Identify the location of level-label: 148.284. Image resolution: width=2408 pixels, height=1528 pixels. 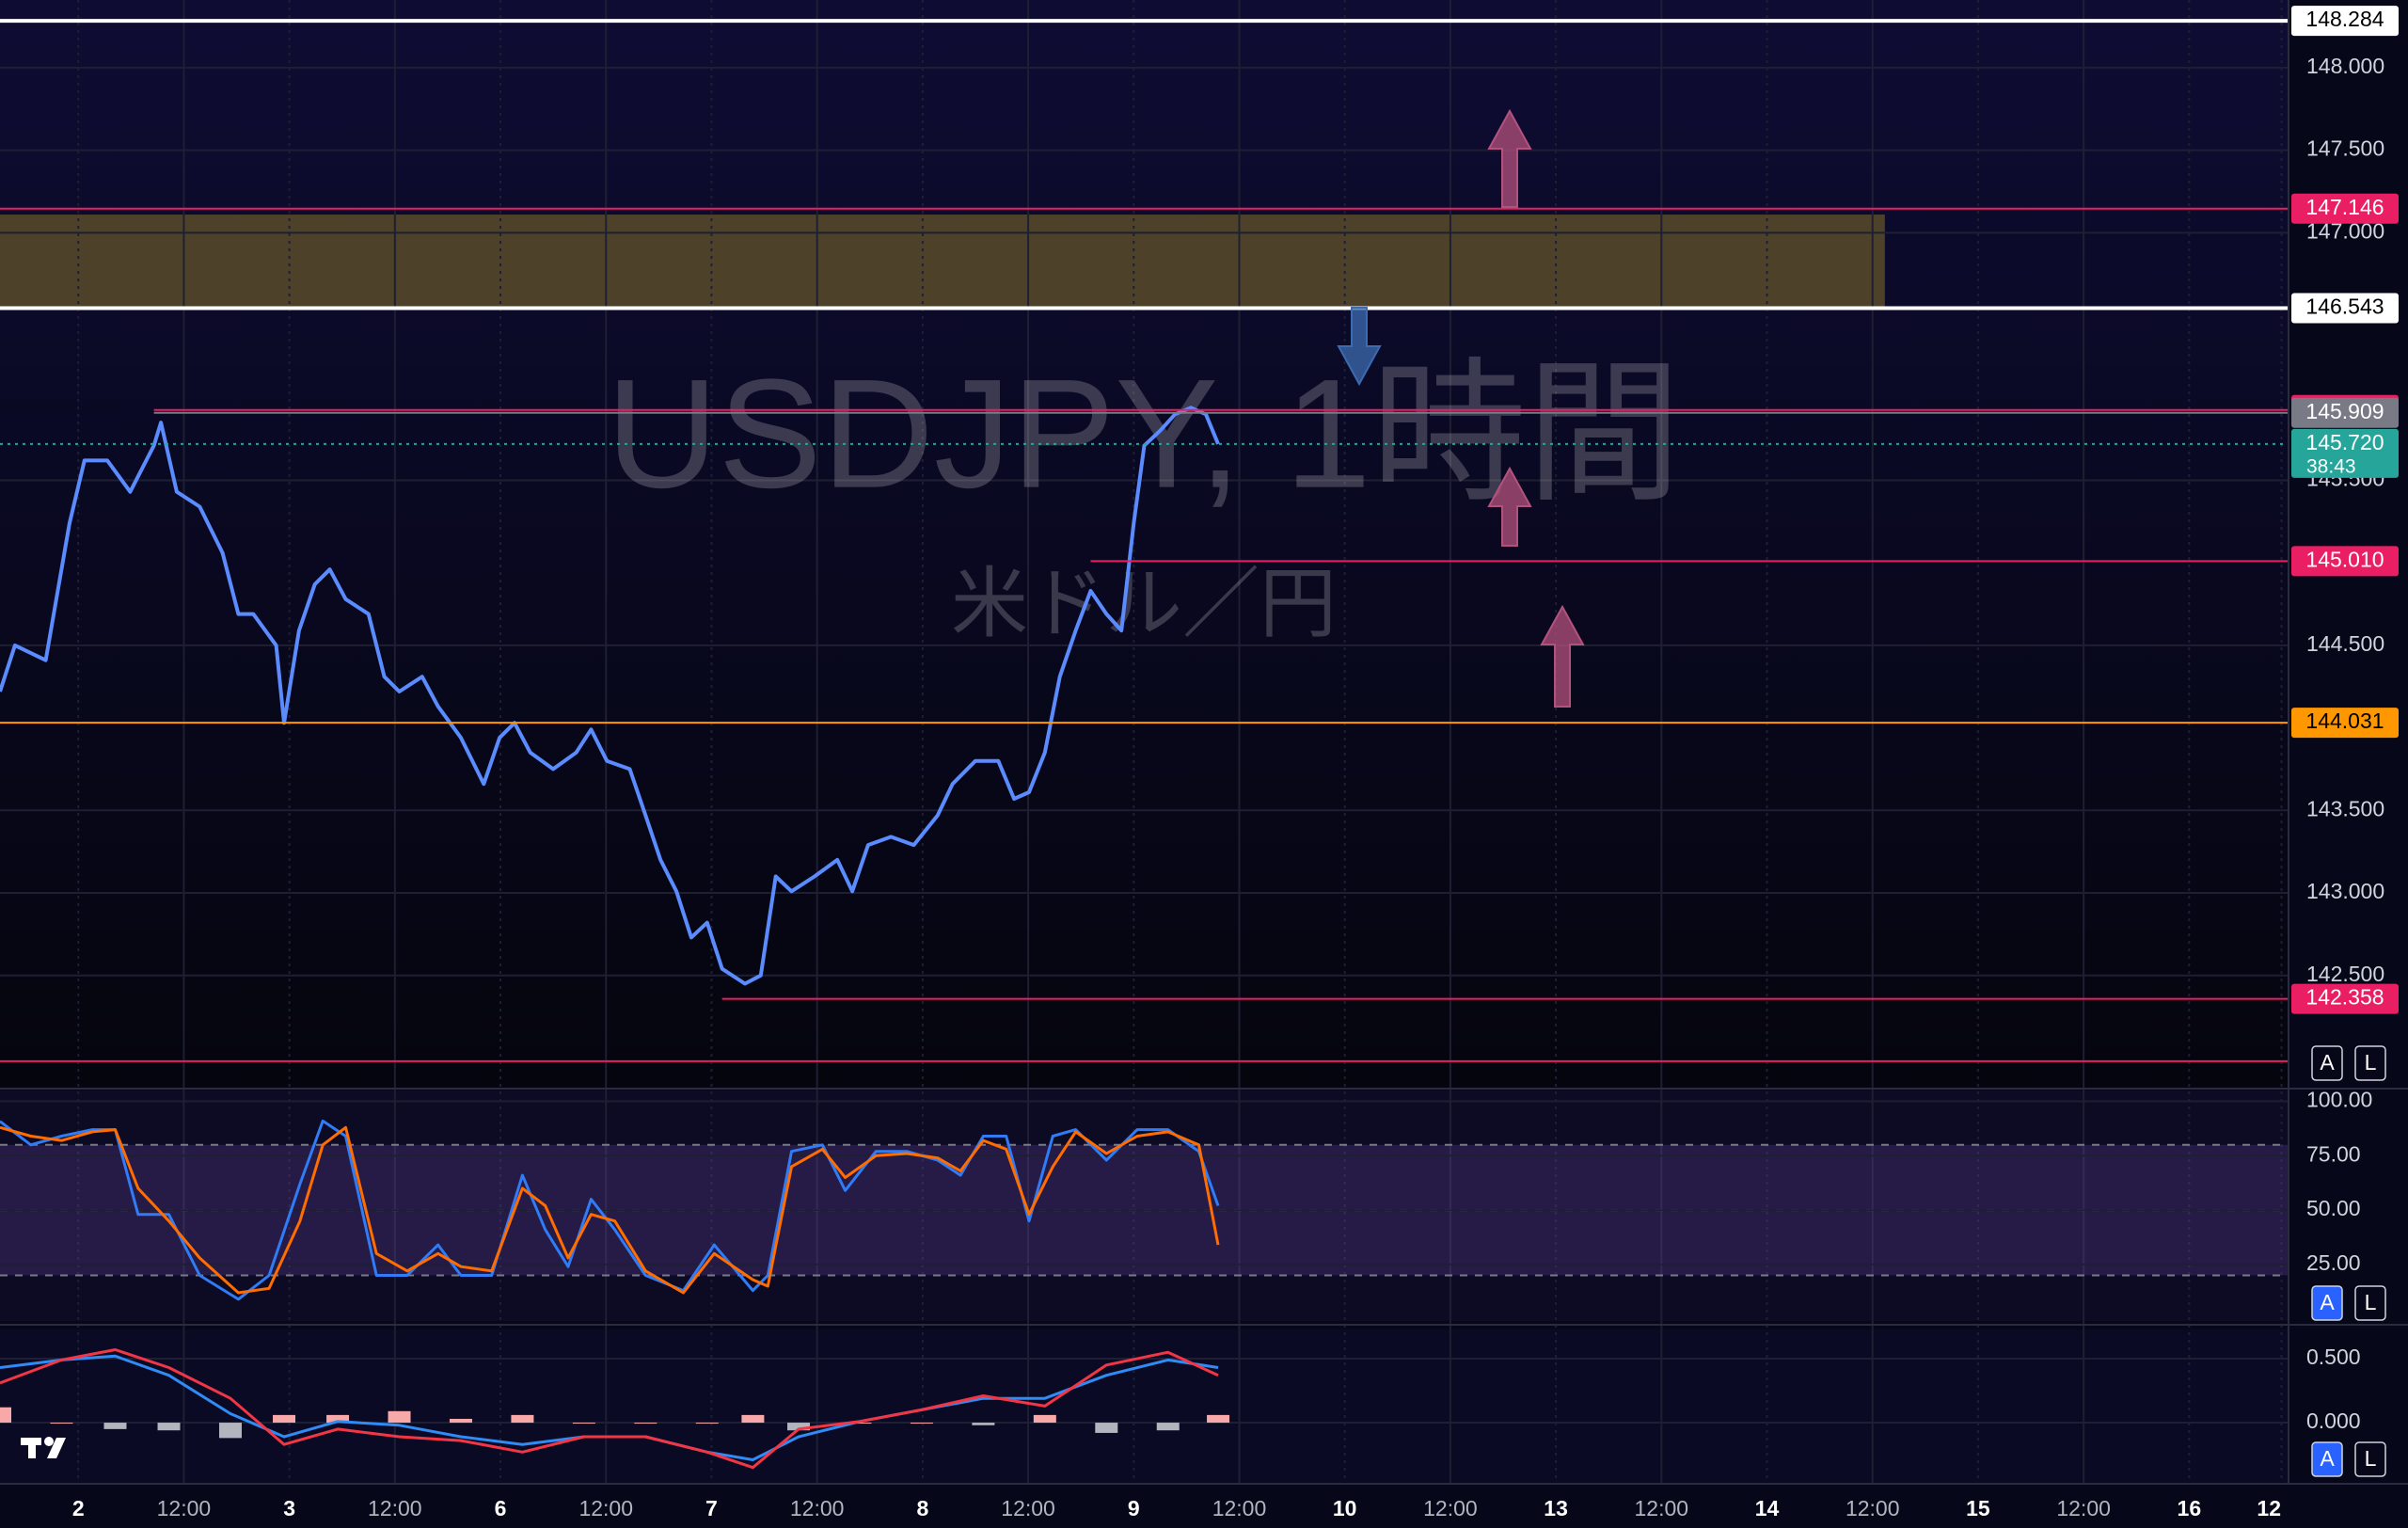
(2345, 19).